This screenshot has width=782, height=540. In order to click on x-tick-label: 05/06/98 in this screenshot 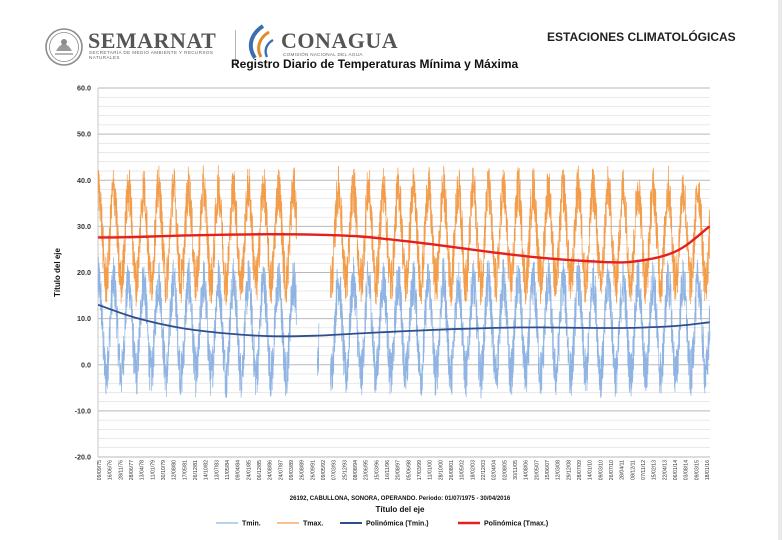, I will do `click(409, 470)`.